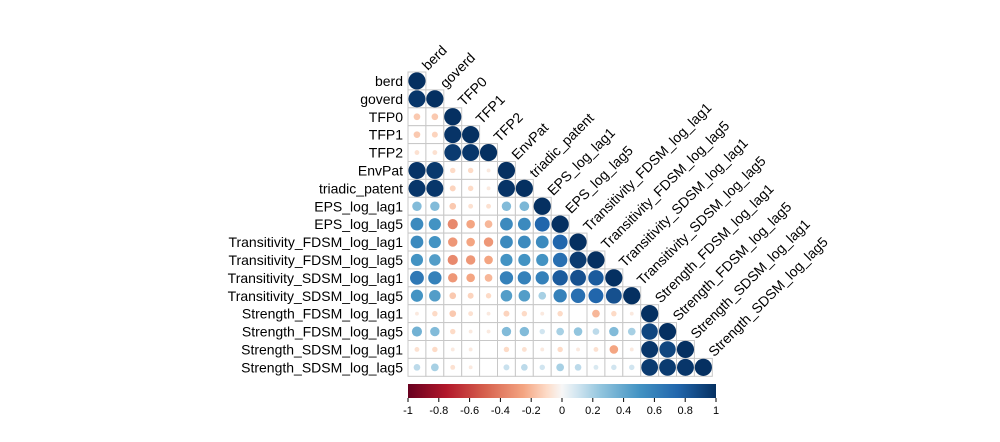 This screenshot has width=1000, height=442. What do you see at coordinates (316, 278) in the screenshot?
I see `row-label-transitivity-sdsm-log-lag1: Transitivity_SDSM_log_lag1` at bounding box center [316, 278].